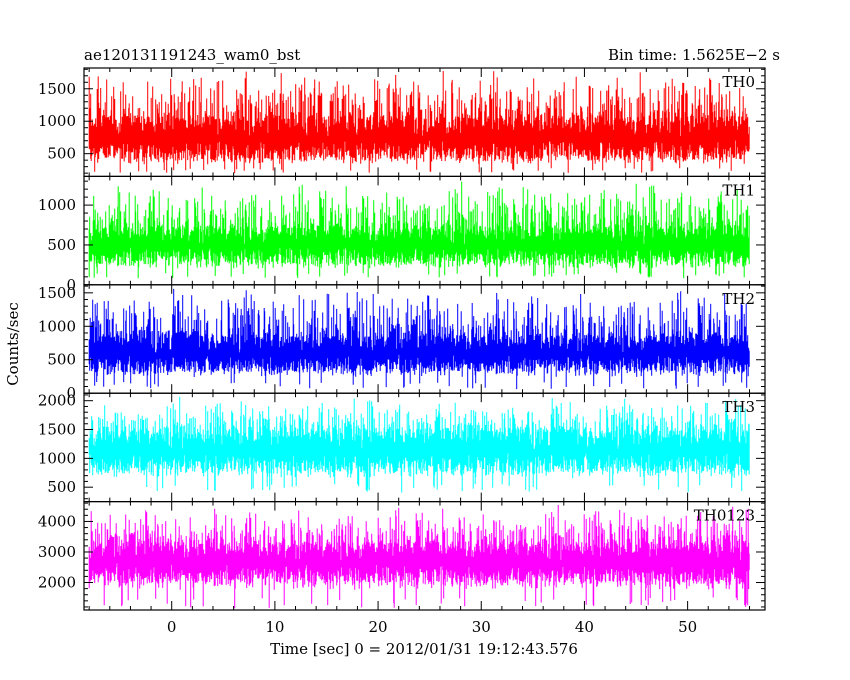  Describe the element at coordinates (424, 649) in the screenshot. I see `x-axis-label: Time [sec] 0 = 2012/01/31 19:12:43.576` at that location.